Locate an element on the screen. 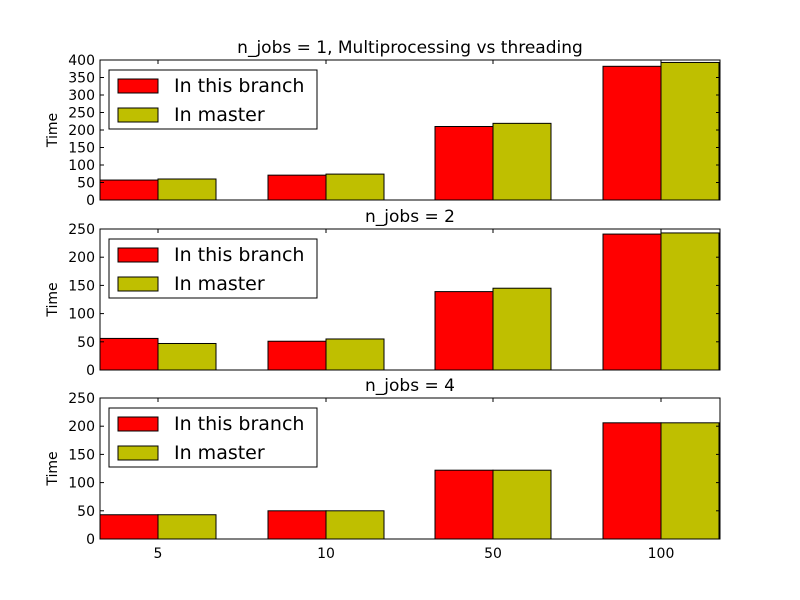 This screenshot has height=600, width=800. x-tick-label: 5 is located at coordinates (158, 554).